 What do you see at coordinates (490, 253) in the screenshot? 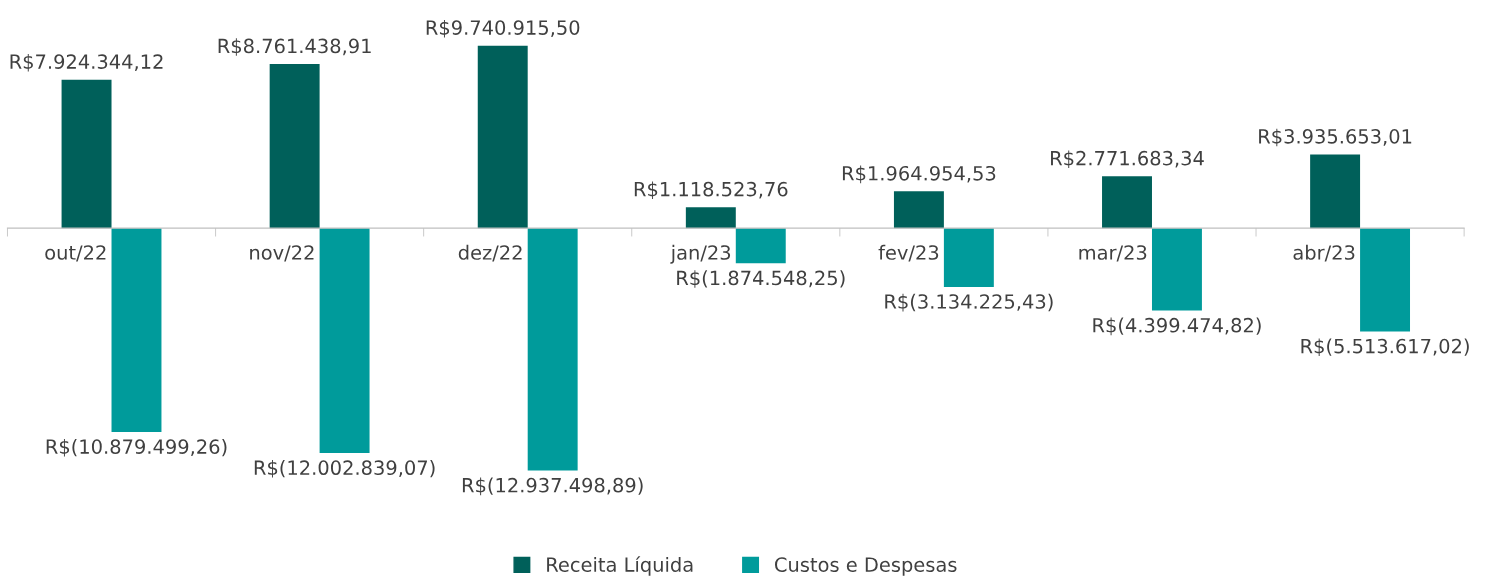
I see `x-tick-label: dez/22` at bounding box center [490, 253].